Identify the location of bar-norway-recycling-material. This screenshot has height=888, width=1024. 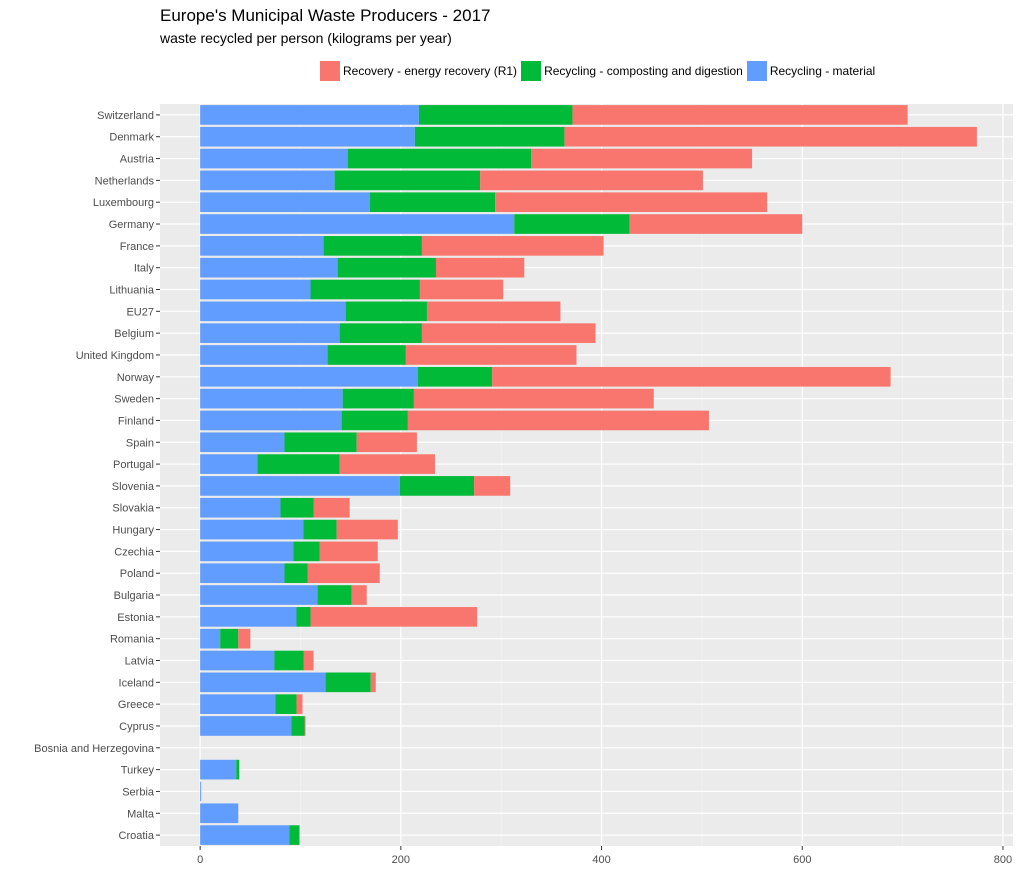
(309, 376).